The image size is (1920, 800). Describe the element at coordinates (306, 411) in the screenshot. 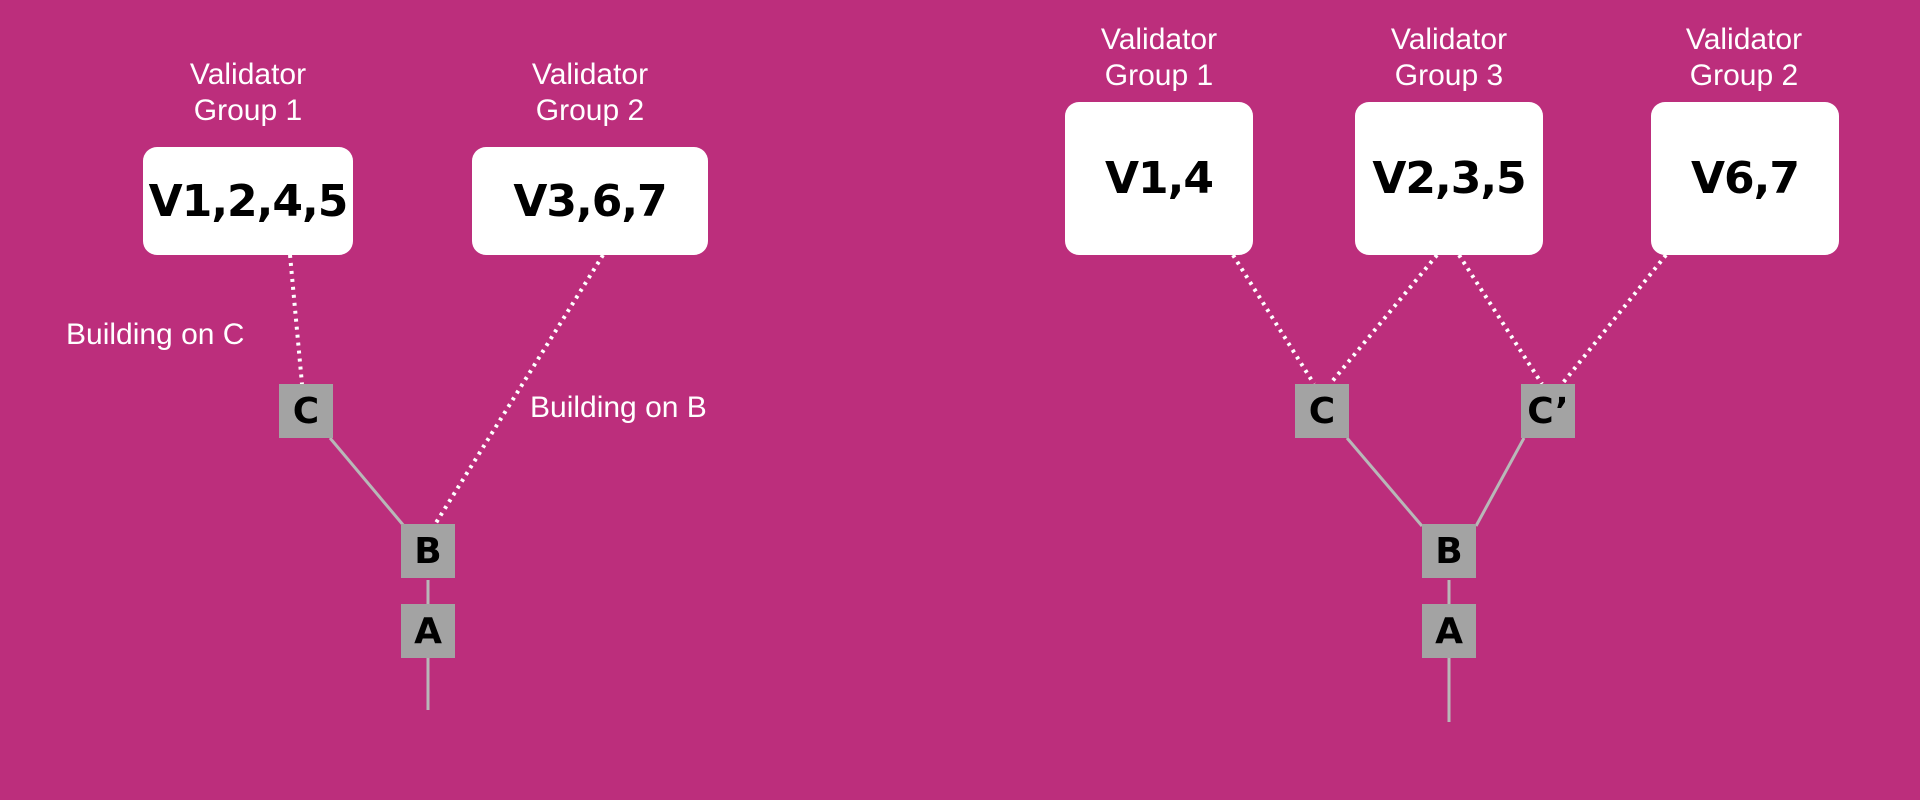

I see `left-block-c: C` at that location.